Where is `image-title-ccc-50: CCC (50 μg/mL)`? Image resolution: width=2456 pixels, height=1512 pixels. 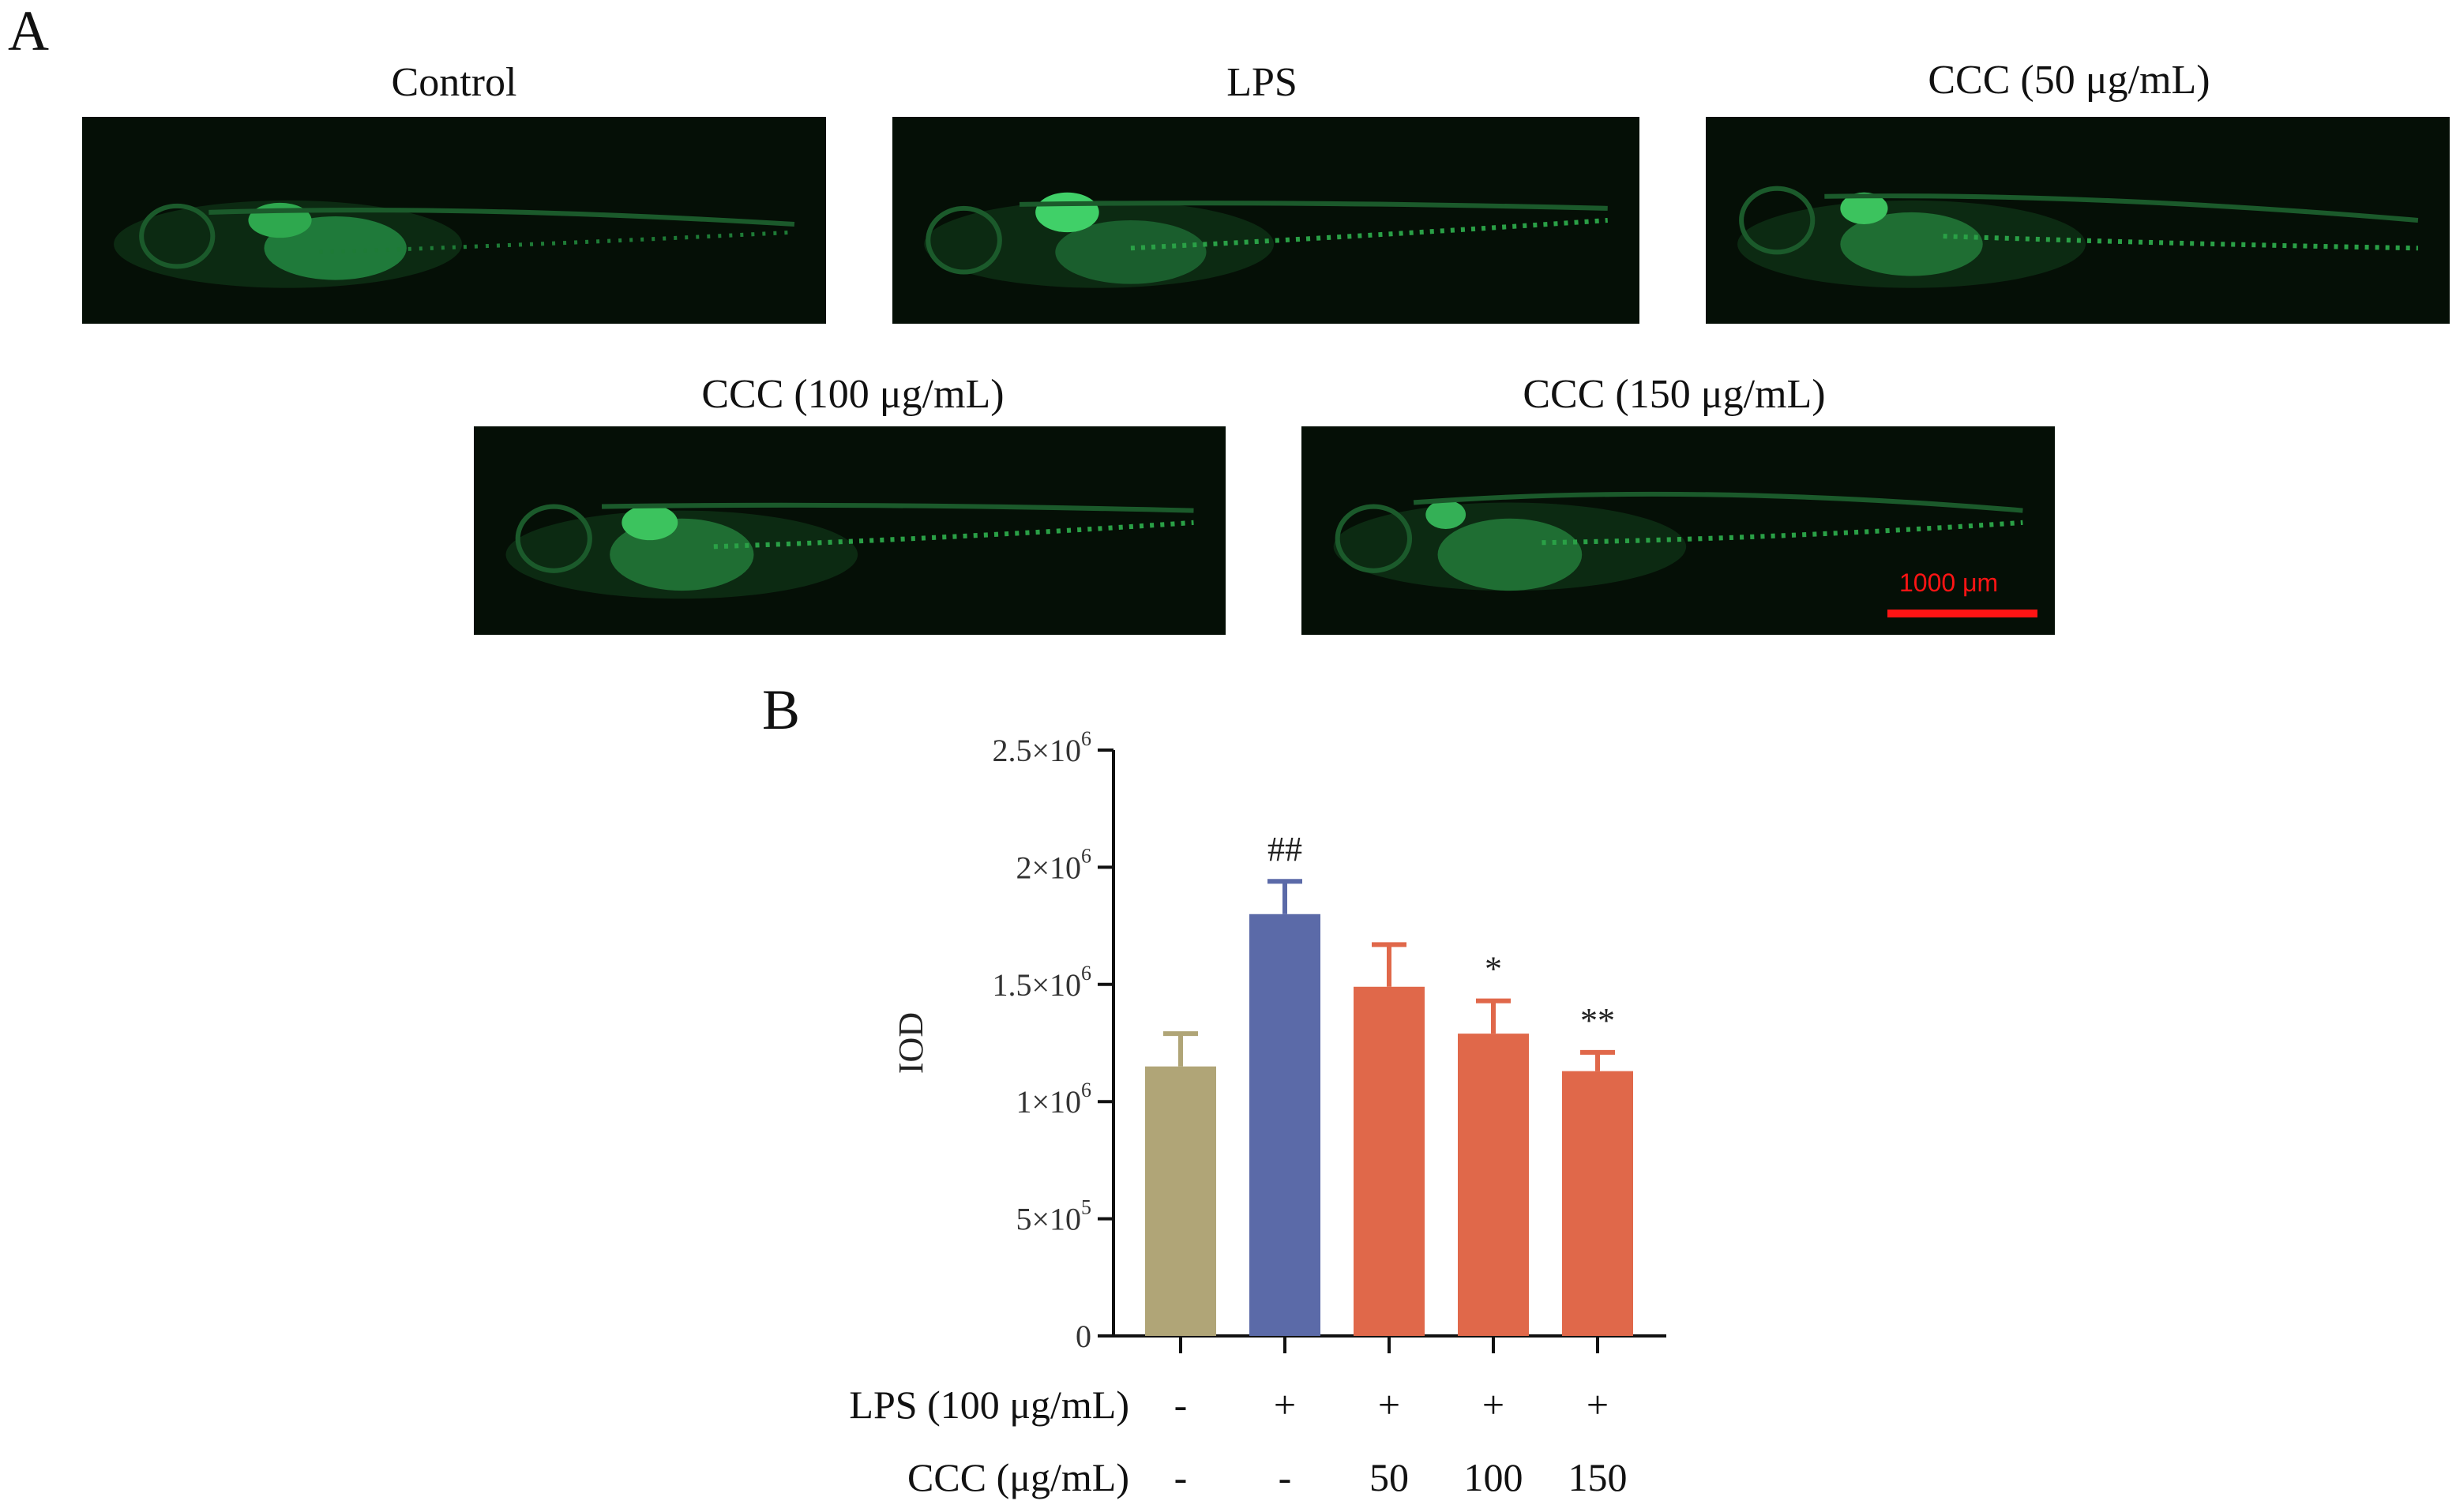 image-title-ccc-50: CCC (50 μg/mL) is located at coordinates (2069, 80).